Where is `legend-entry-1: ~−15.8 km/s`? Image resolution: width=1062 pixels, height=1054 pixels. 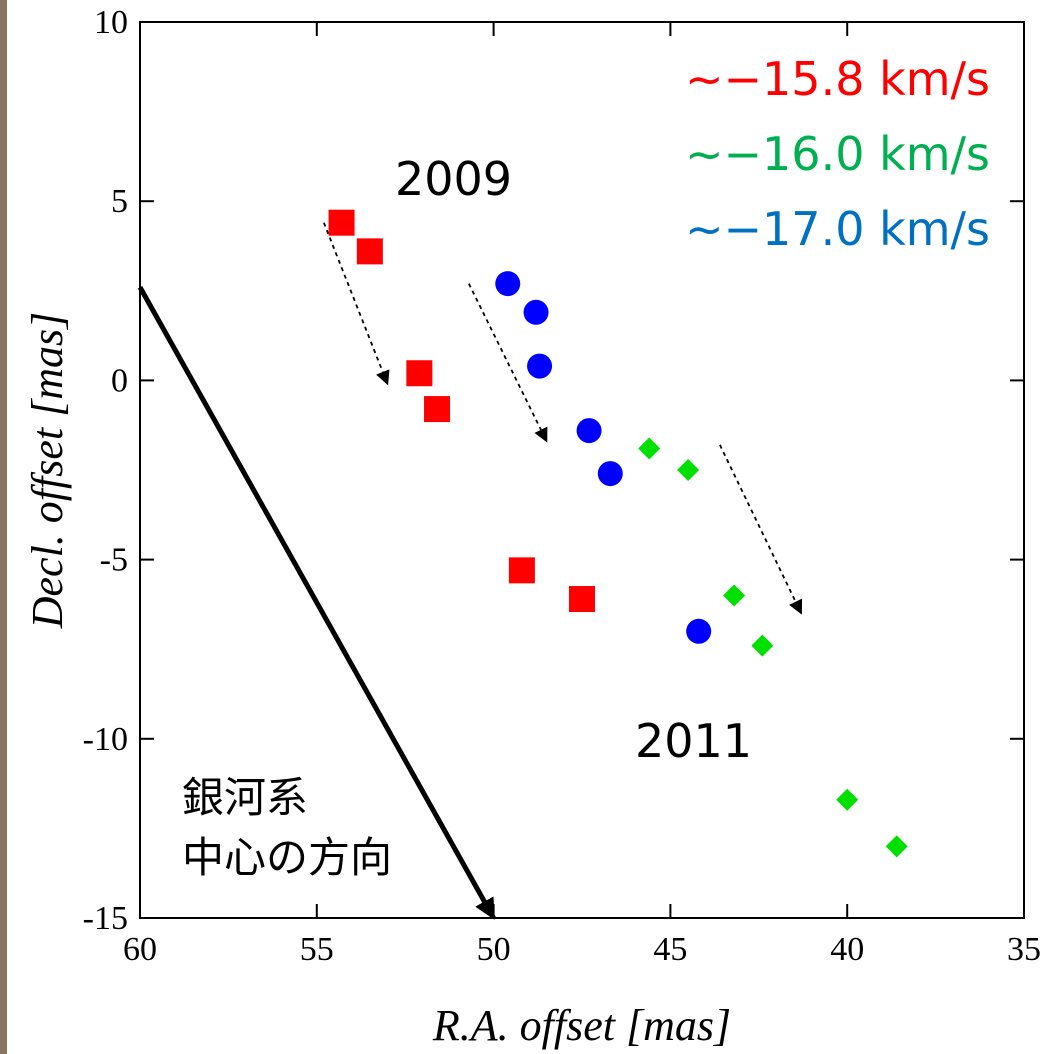
legend-entry-1: ~−15.8 km/s is located at coordinates (837, 79).